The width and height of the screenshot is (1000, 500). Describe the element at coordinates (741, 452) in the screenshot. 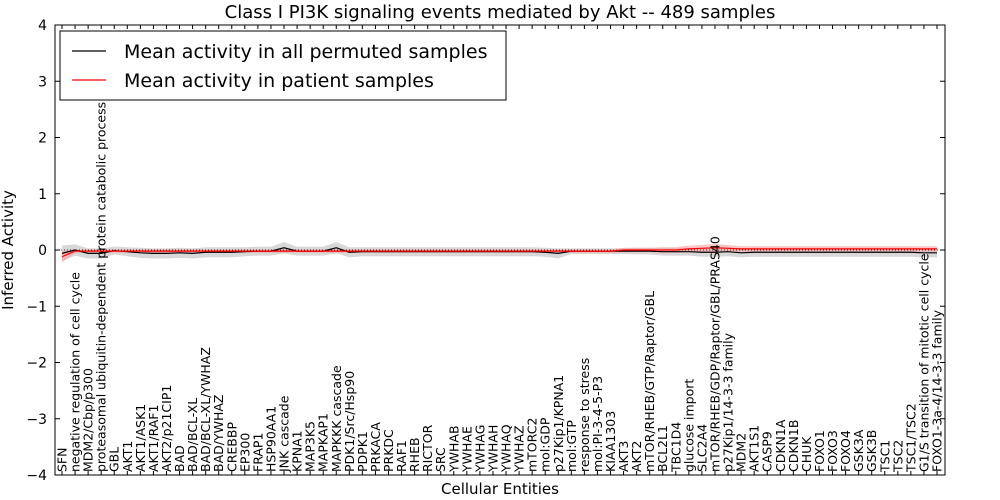

I see `x-category-label: MDM2` at that location.